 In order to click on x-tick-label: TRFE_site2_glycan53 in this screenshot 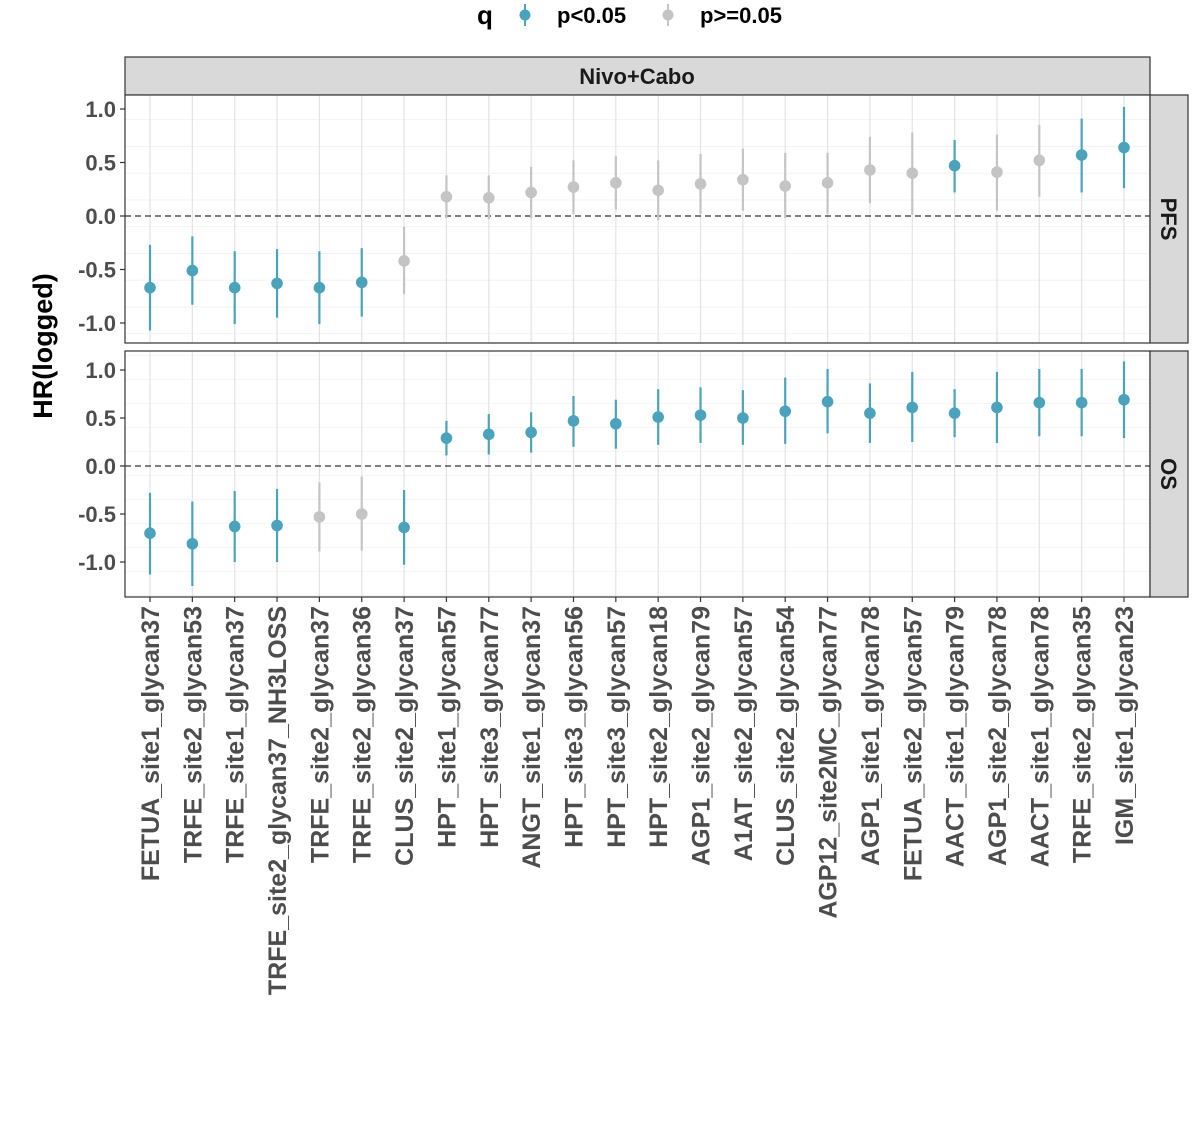, I will do `click(193, 734)`.